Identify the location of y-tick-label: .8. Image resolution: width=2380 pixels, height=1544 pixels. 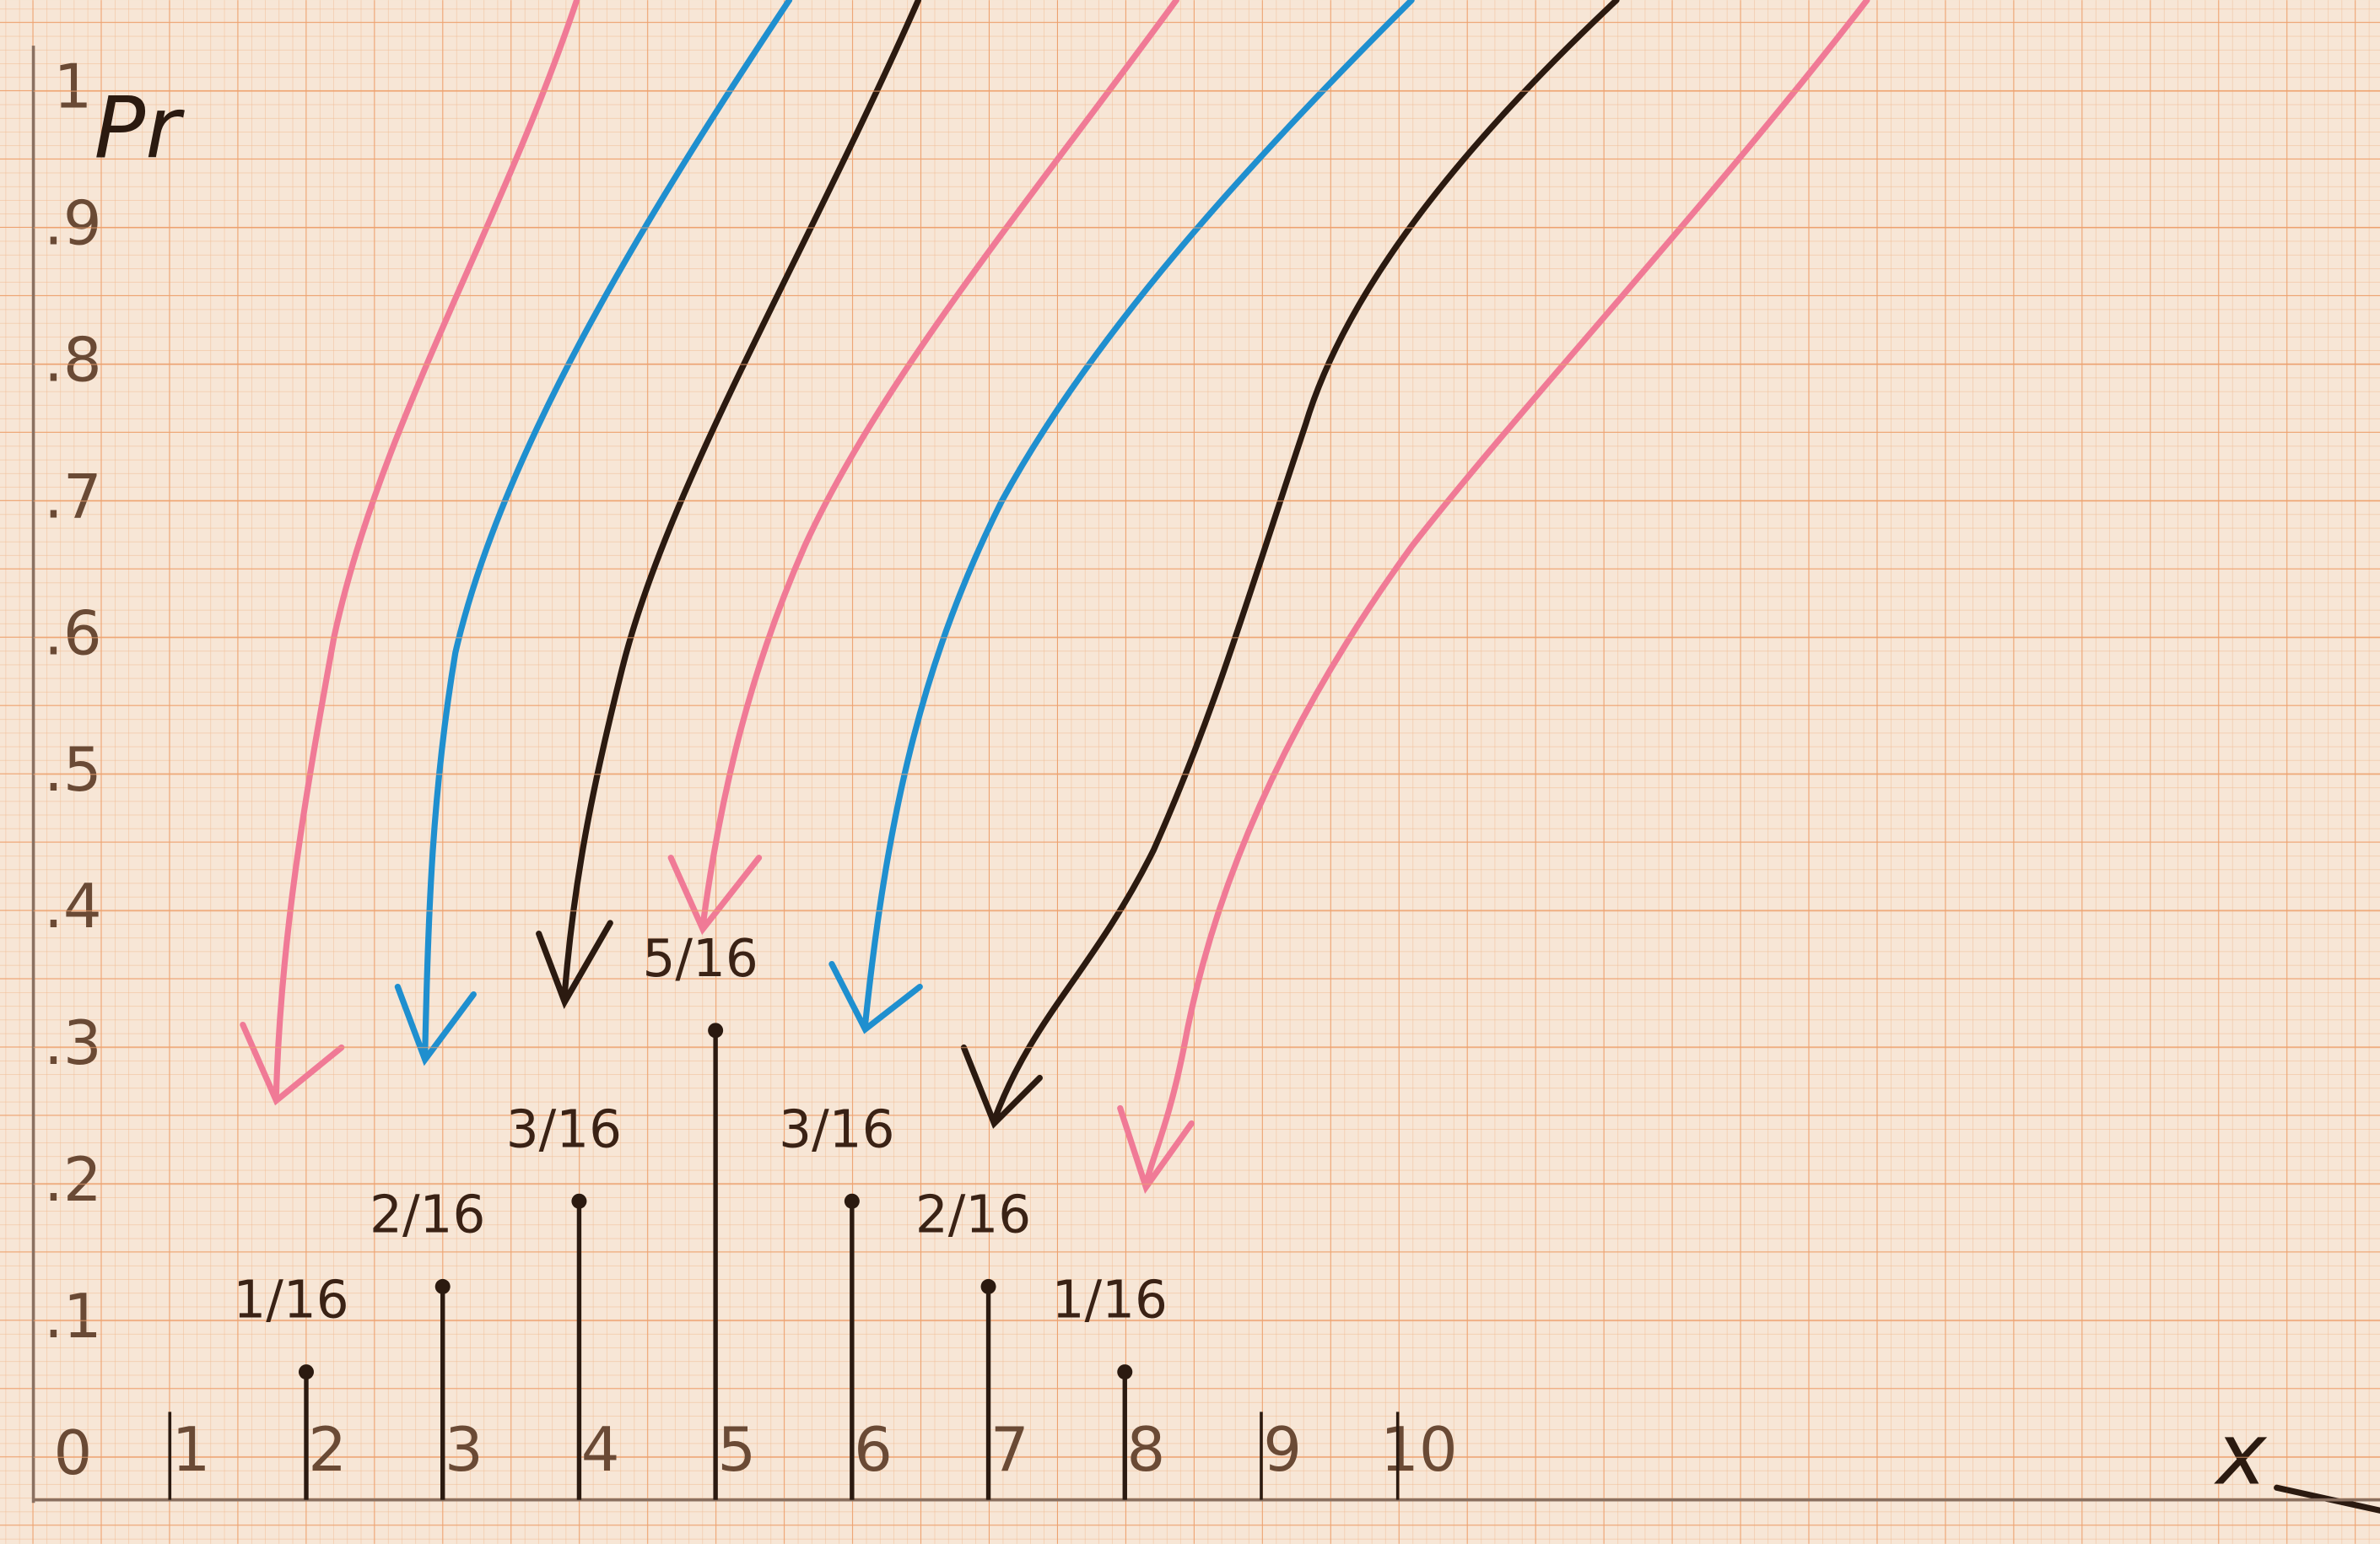
(73, 360).